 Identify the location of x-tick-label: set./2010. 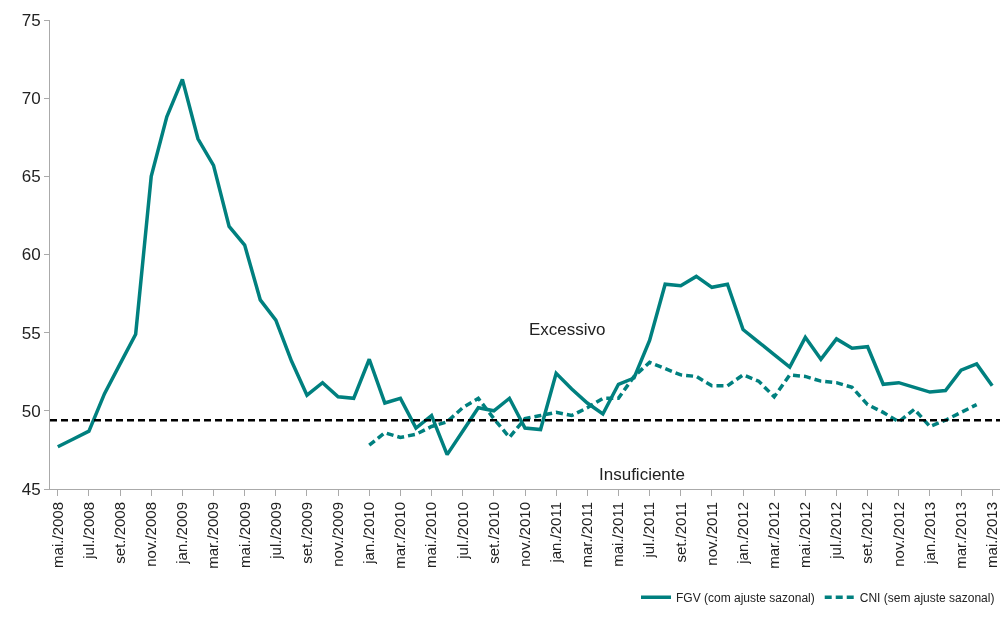
(493, 533).